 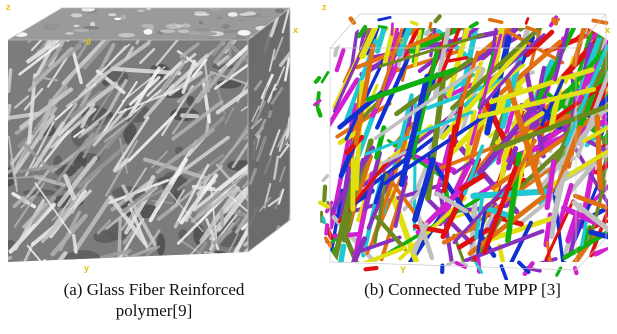 What do you see at coordinates (296, 30) in the screenshot?
I see `x-axis-label: x` at bounding box center [296, 30].